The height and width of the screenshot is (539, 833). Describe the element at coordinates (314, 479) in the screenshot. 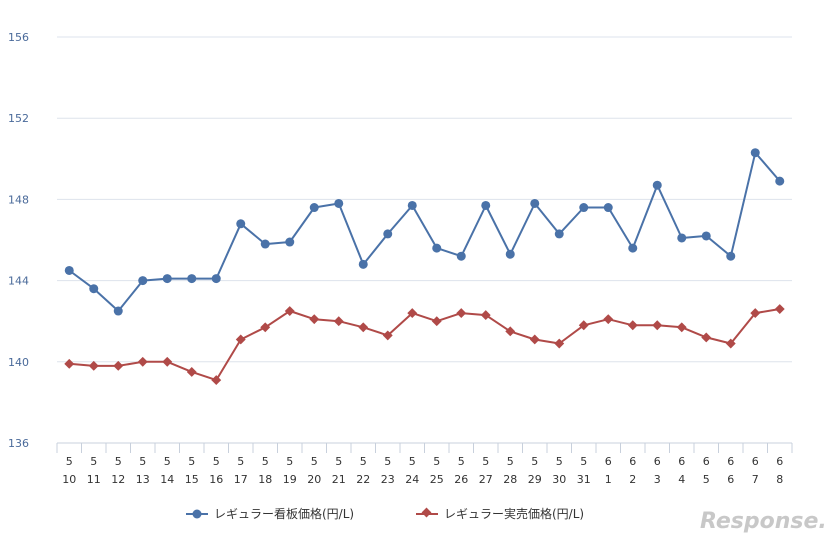

I see `x-tick-label-day: 20` at that location.